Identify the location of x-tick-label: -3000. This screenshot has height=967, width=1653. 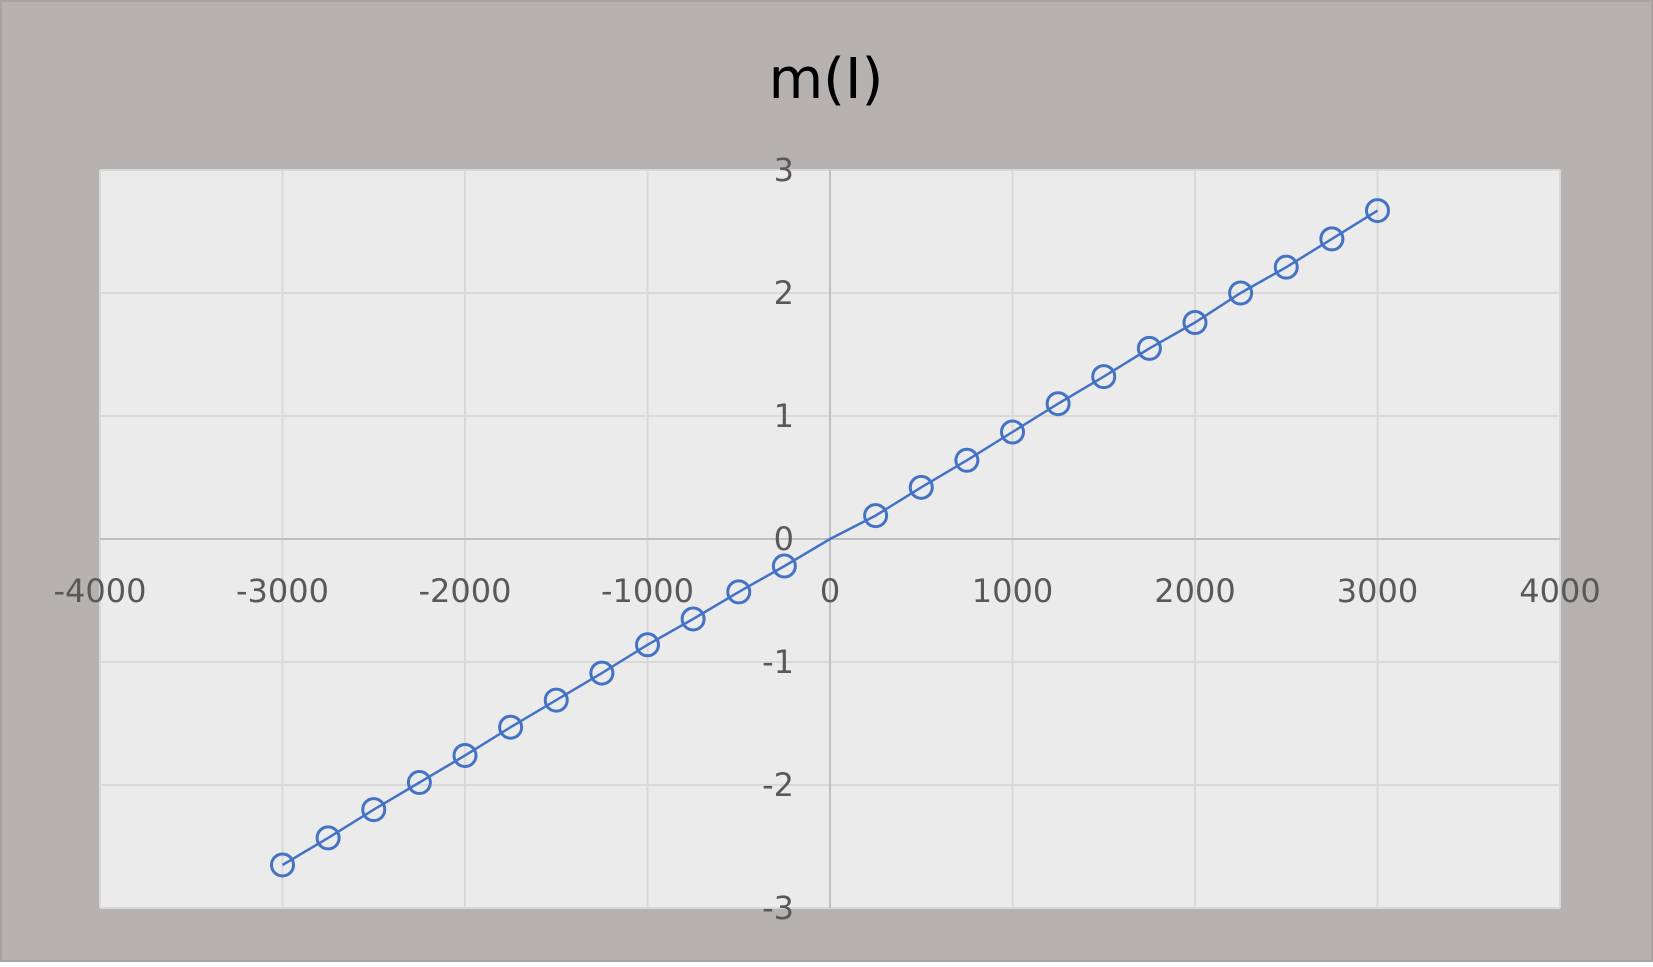
(282, 591).